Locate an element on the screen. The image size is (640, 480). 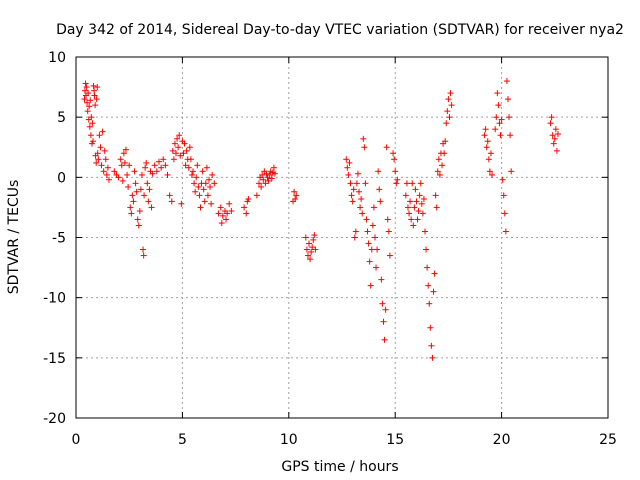
x-tick-labels: 0 5 10 15 20 25 is located at coordinates (344, 440).